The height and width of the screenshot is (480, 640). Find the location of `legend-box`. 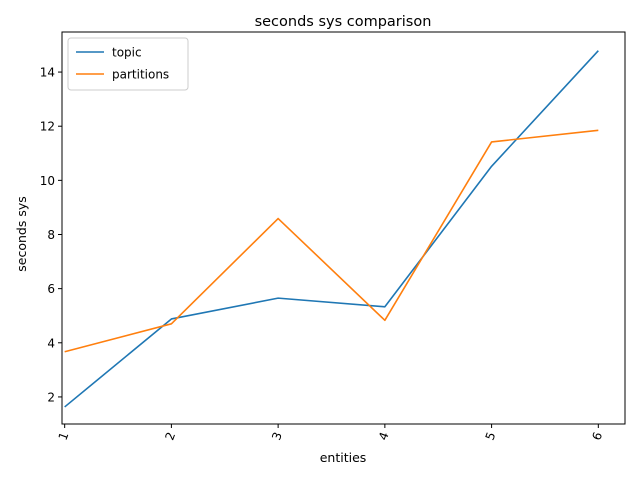

legend-box is located at coordinates (128, 64).